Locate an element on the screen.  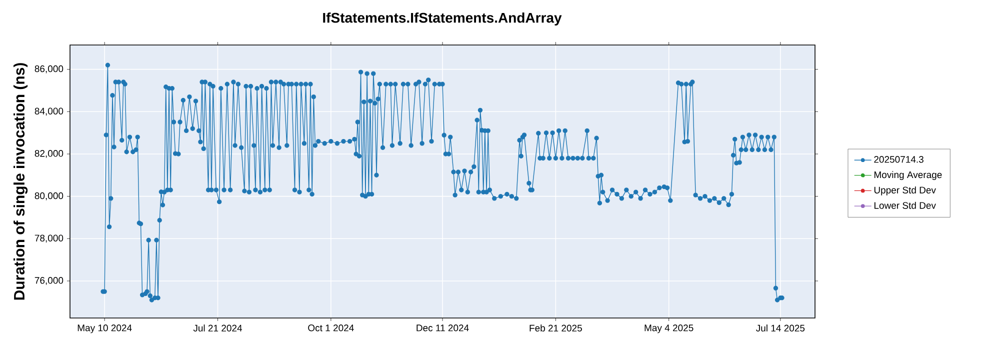
y-tick-label: 80,000 is located at coordinates (49, 196).